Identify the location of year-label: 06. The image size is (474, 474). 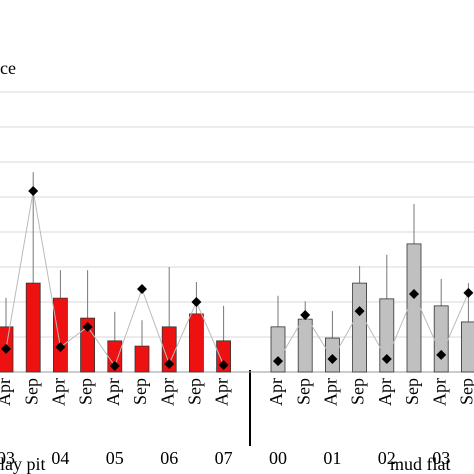
(169, 458).